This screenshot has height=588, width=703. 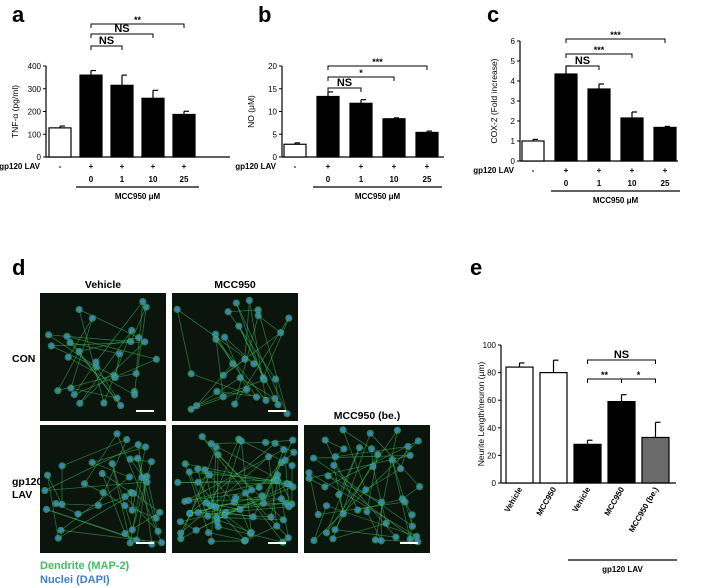 What do you see at coordinates (632, 183) in the screenshot?
I see `dose-label: 10` at bounding box center [632, 183].